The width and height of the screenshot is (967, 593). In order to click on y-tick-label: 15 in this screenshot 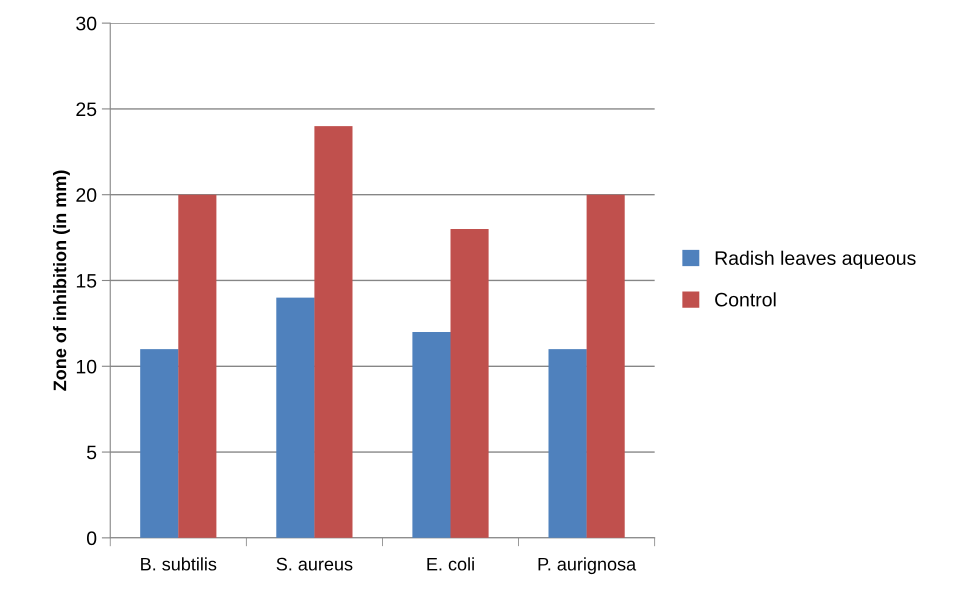, I will do `click(86, 281)`.